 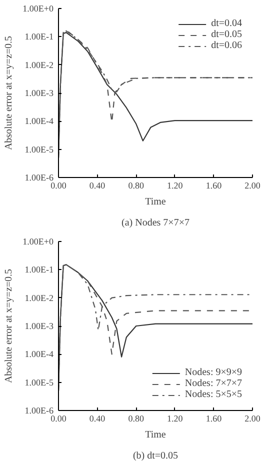 What do you see at coordinates (155, 456) in the screenshot?
I see `text: (b) dt=0.05` at bounding box center [155, 456].